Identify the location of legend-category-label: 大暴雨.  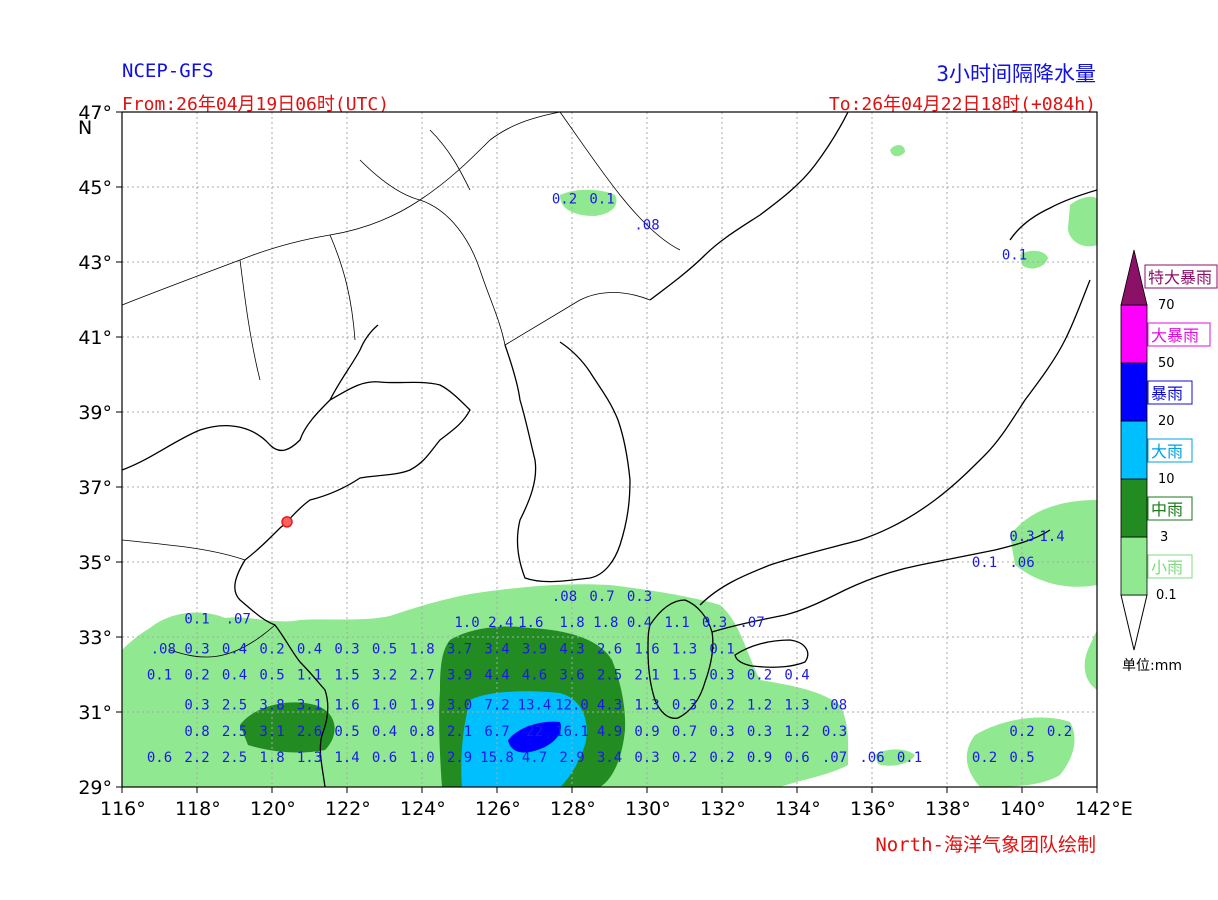
(1175, 335).